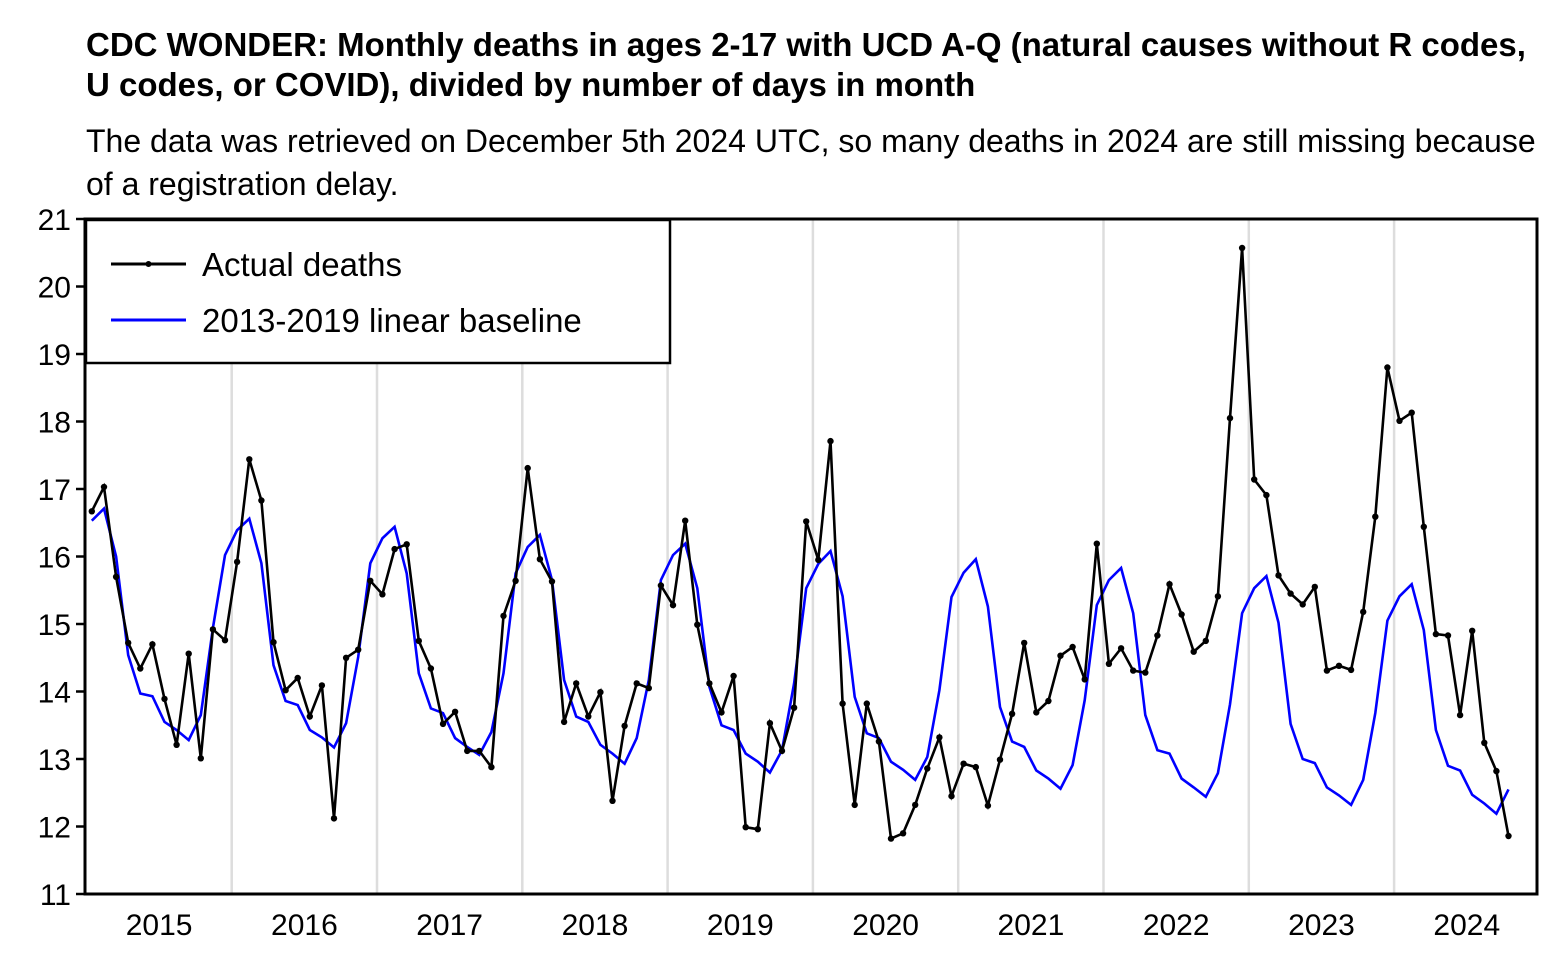  Describe the element at coordinates (378, 291) in the screenshot. I see `legend-box` at that location.